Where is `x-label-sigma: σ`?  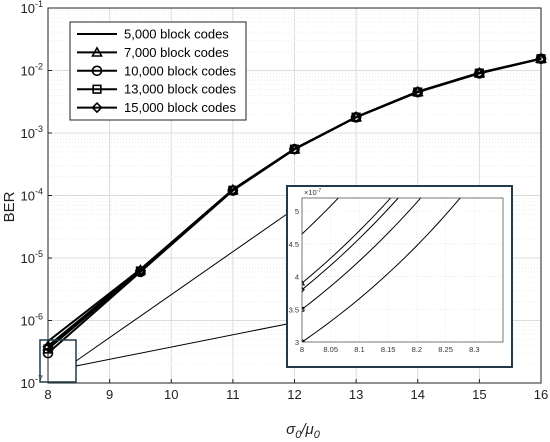
x-label-sigma: σ is located at coordinates (291, 429).